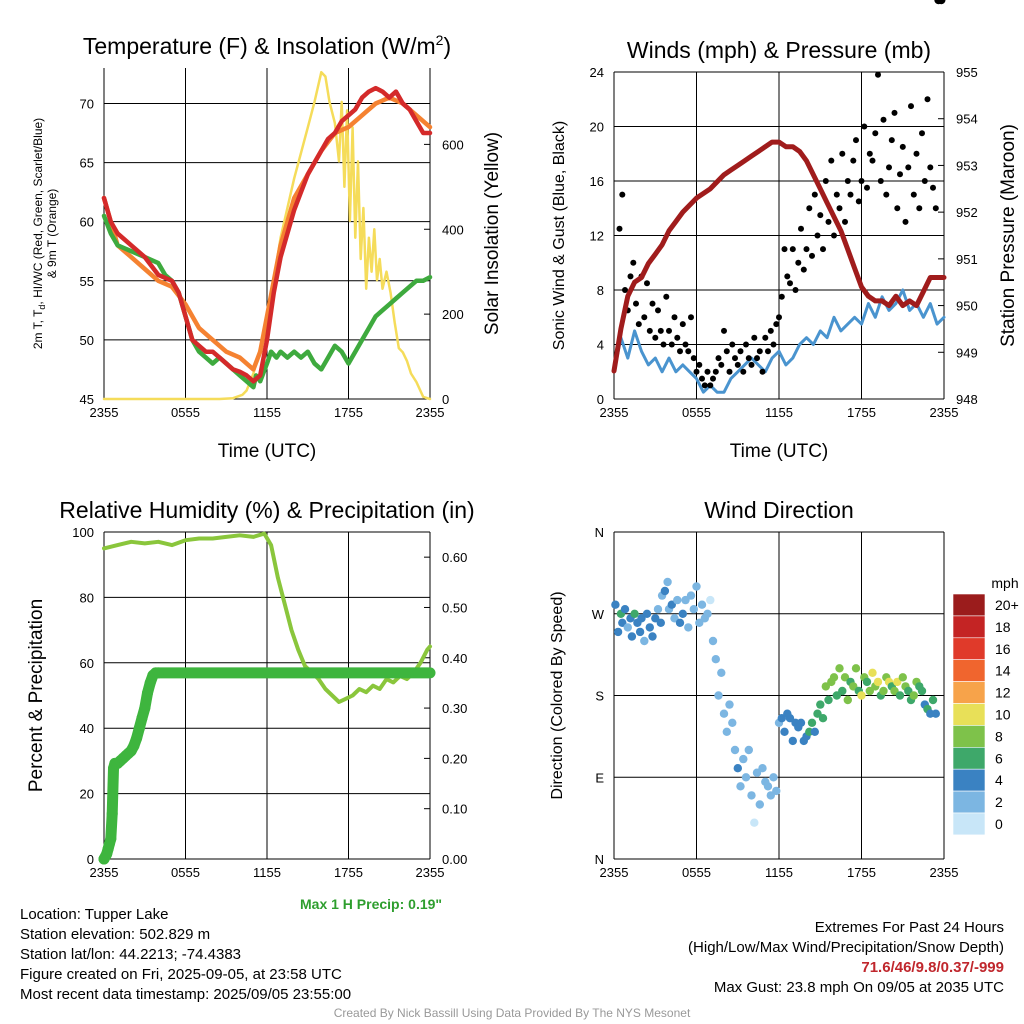  I want to click on y-tick-label: 65, so click(87, 163).